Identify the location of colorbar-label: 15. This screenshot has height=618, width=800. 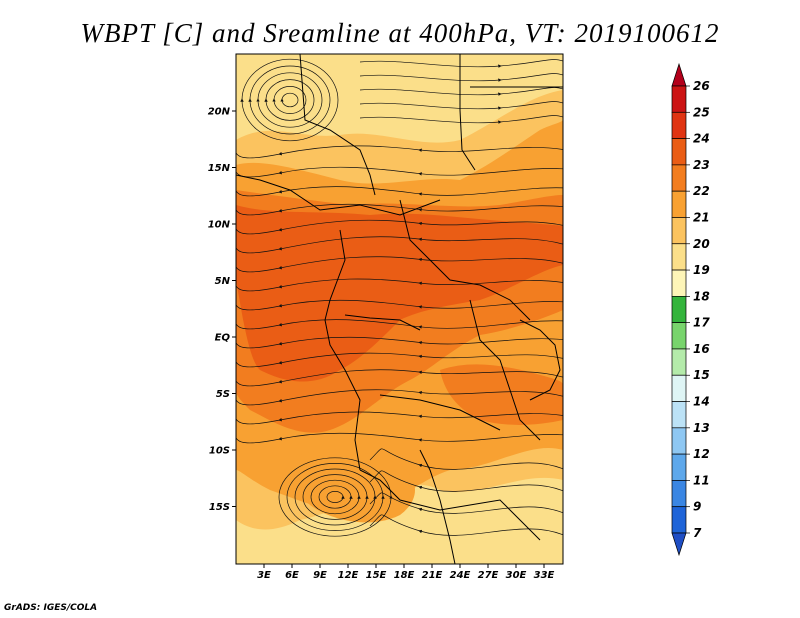
(701, 375).